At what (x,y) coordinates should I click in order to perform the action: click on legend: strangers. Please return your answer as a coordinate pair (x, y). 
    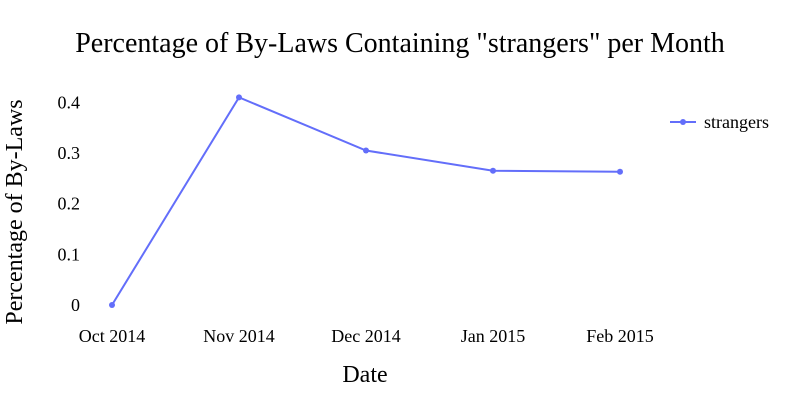
    Looking at the image, I should click on (719, 122).